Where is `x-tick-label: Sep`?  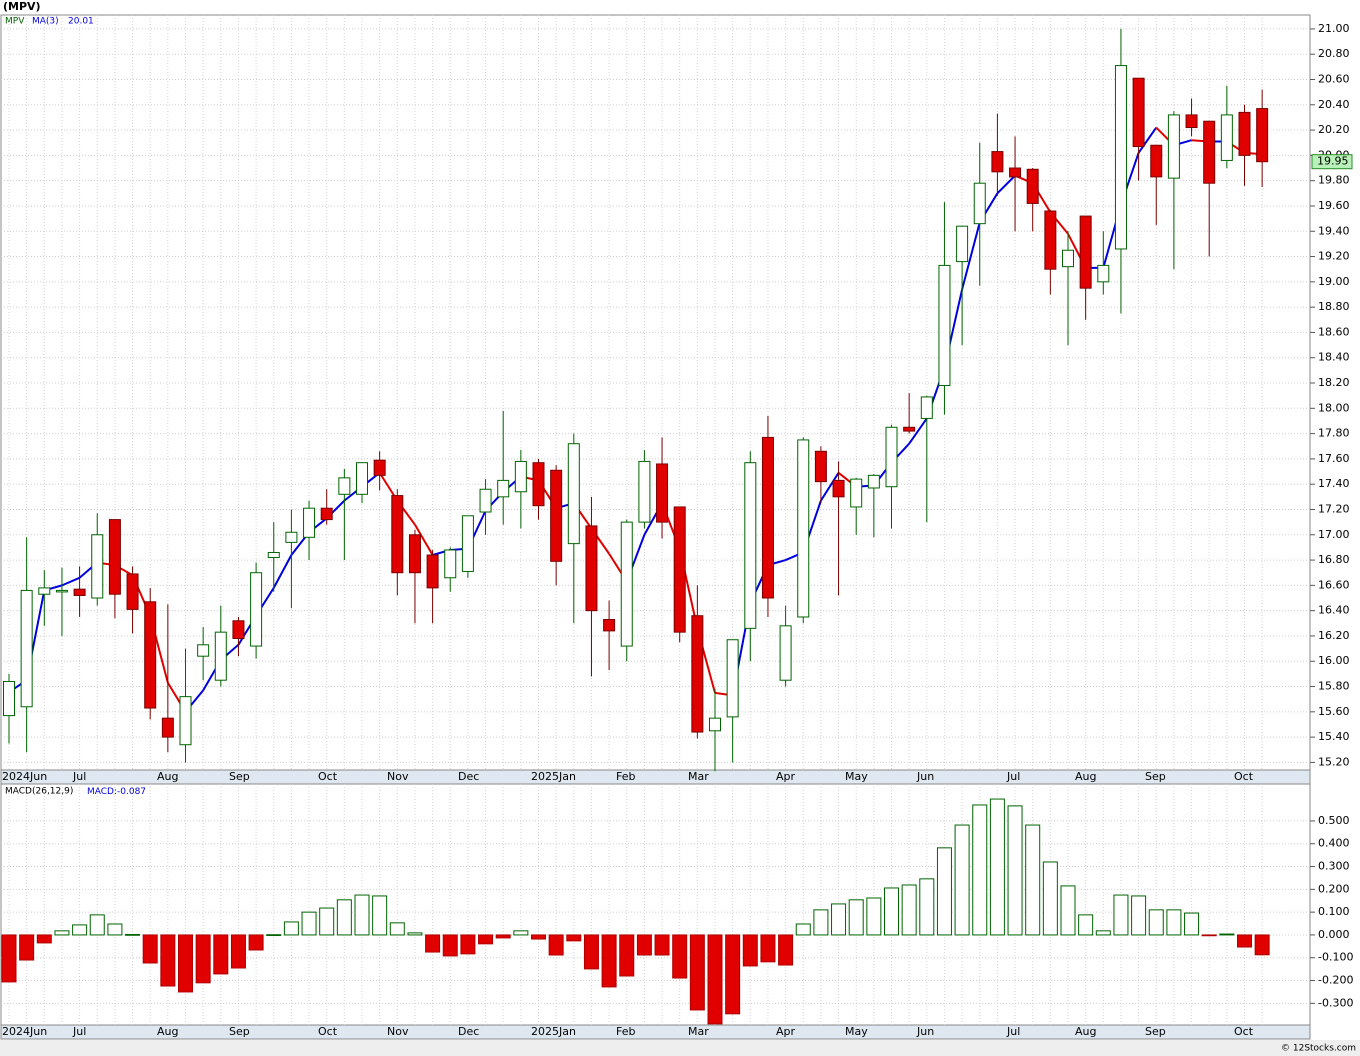 x-tick-label: Sep is located at coordinates (239, 776).